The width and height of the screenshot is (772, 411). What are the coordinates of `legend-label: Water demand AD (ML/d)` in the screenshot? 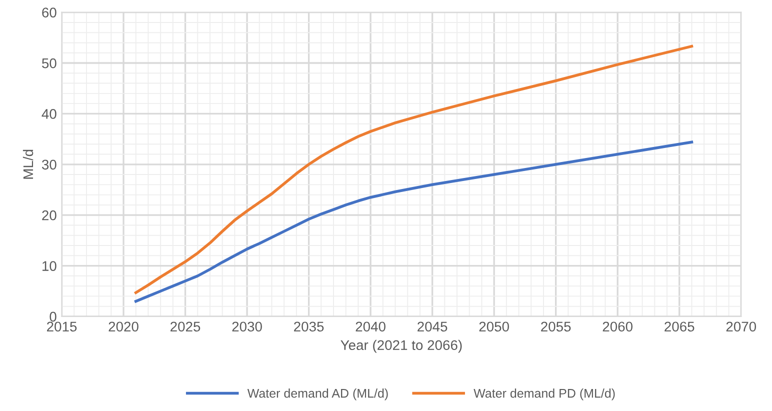 It's located at (317, 394).